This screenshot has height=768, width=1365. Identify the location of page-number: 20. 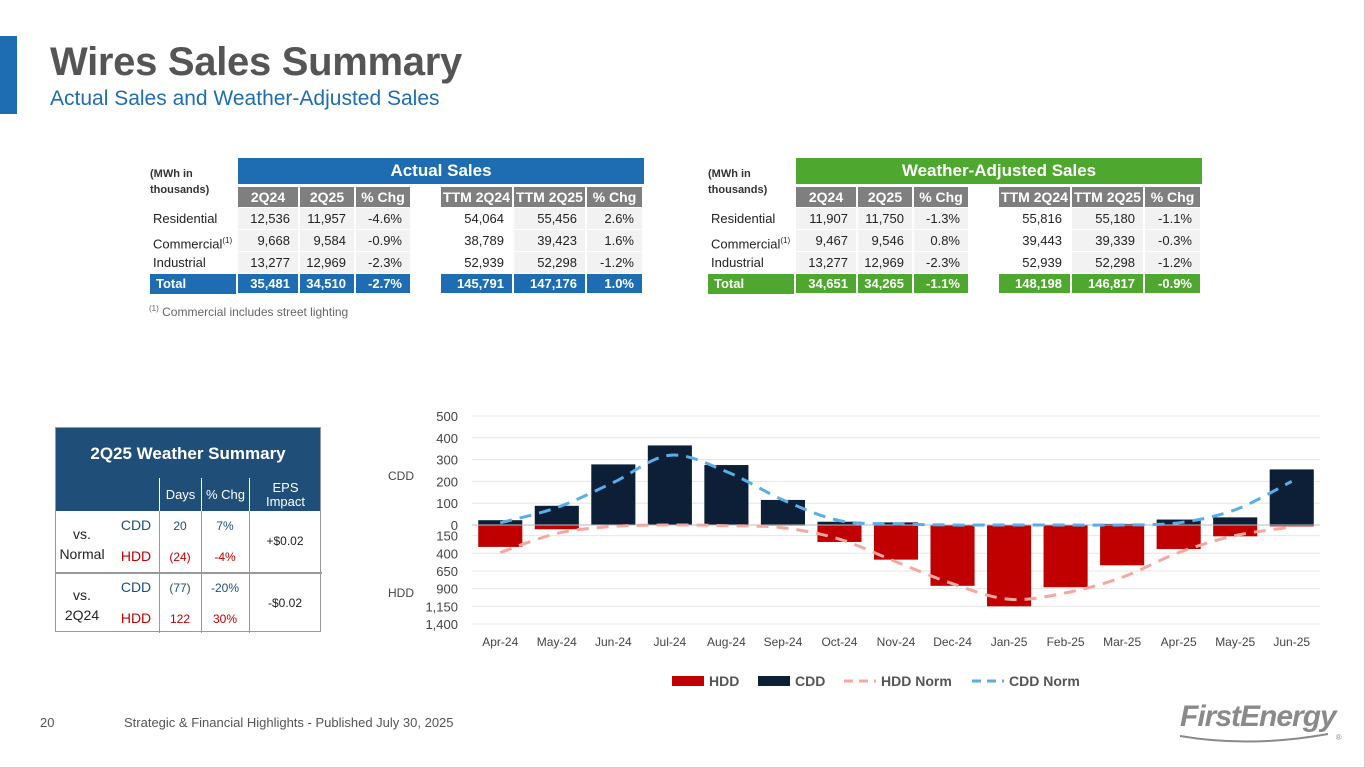
(47, 722).